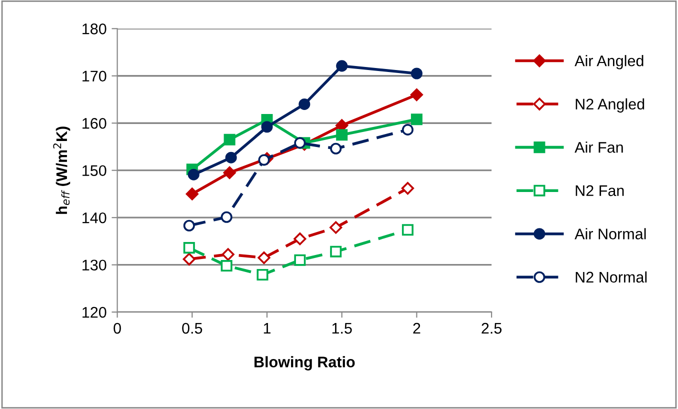 This screenshot has width=678, height=409. Describe the element at coordinates (94, 170) in the screenshot. I see `y-tick-label: 150` at that location.